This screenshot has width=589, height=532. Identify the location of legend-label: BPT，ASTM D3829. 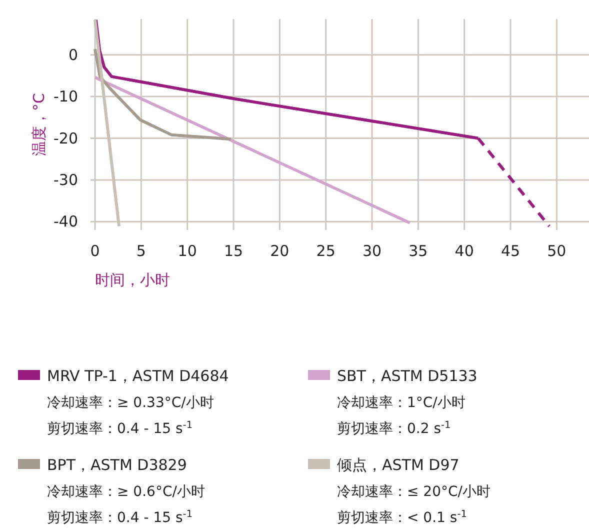
(117, 465).